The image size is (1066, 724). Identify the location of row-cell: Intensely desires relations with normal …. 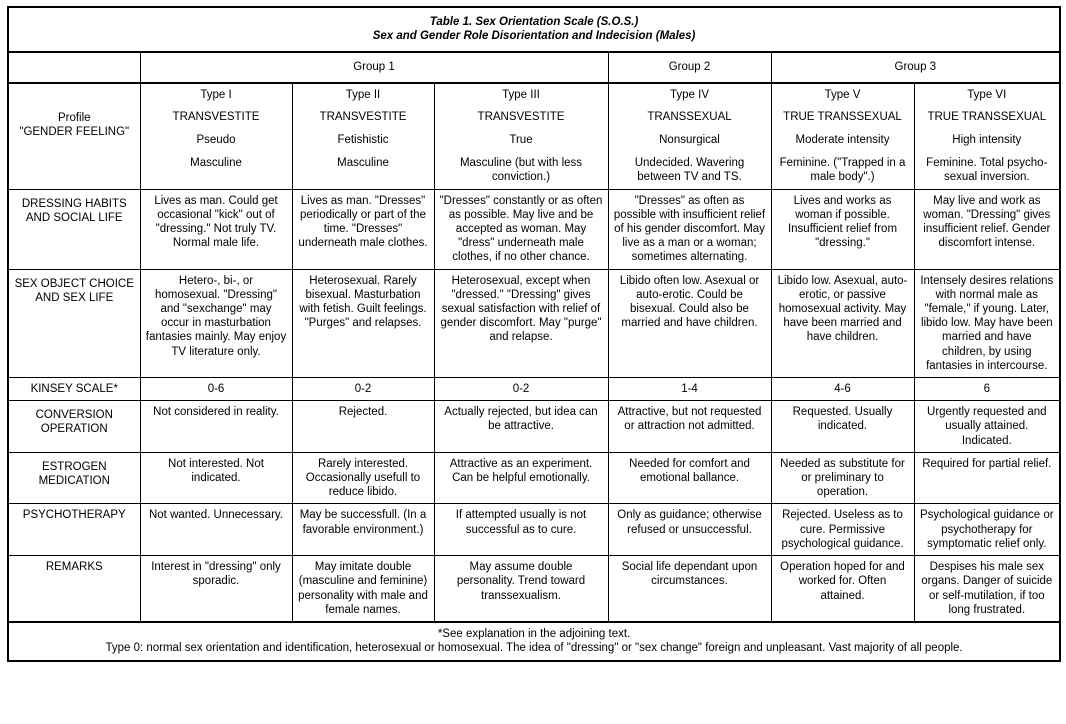
(987, 323).